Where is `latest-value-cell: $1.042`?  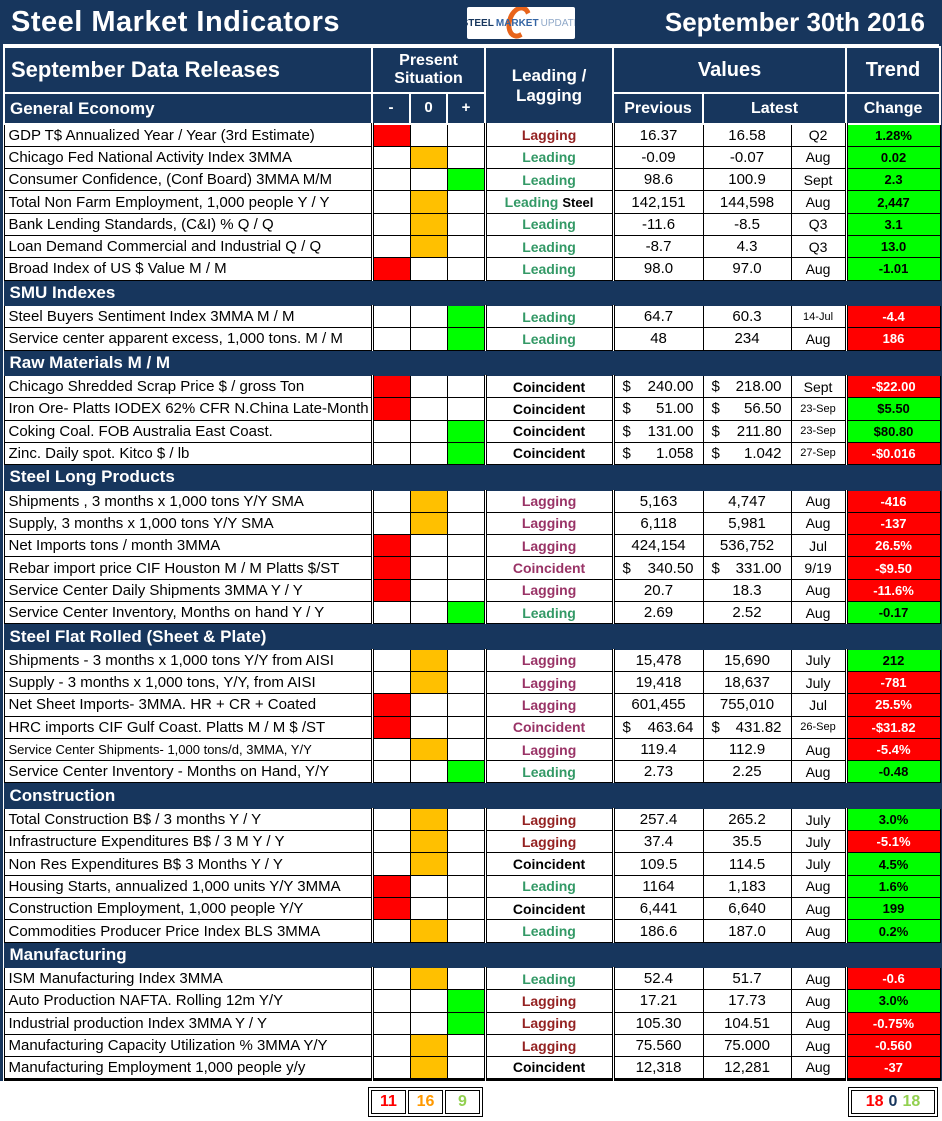 latest-value-cell: $1.042 is located at coordinates (747, 453).